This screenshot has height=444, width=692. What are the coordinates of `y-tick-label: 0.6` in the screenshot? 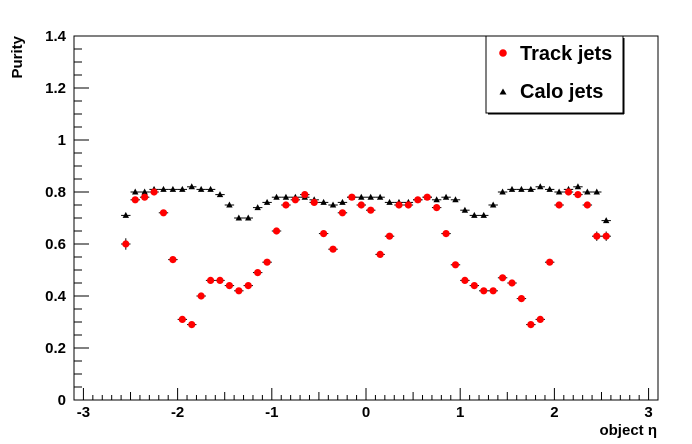 It's located at (55, 244).